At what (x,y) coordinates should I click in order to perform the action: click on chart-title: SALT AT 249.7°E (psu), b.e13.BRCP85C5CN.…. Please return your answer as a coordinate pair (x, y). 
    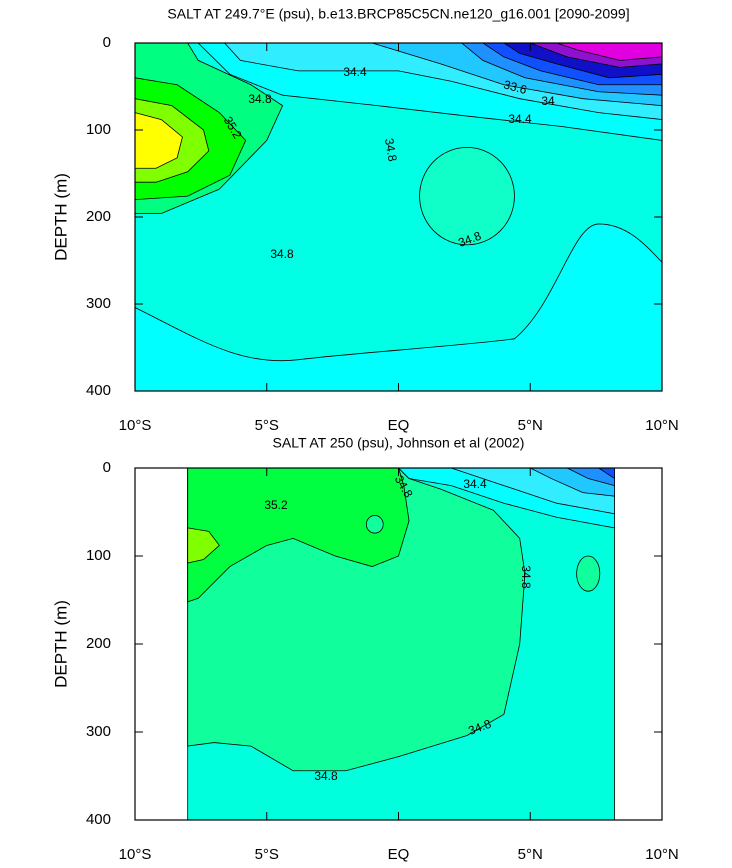
    Looking at the image, I should click on (398, 14).